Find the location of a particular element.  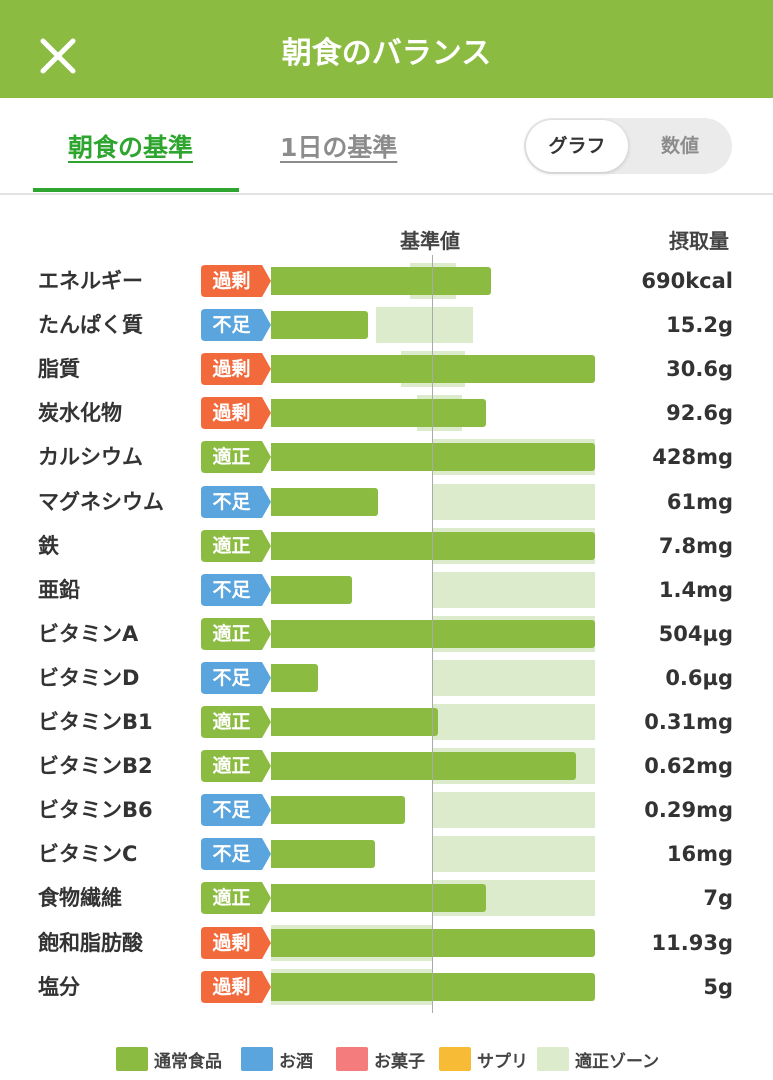

nutrient-name: エネルギー is located at coordinates (90, 281).